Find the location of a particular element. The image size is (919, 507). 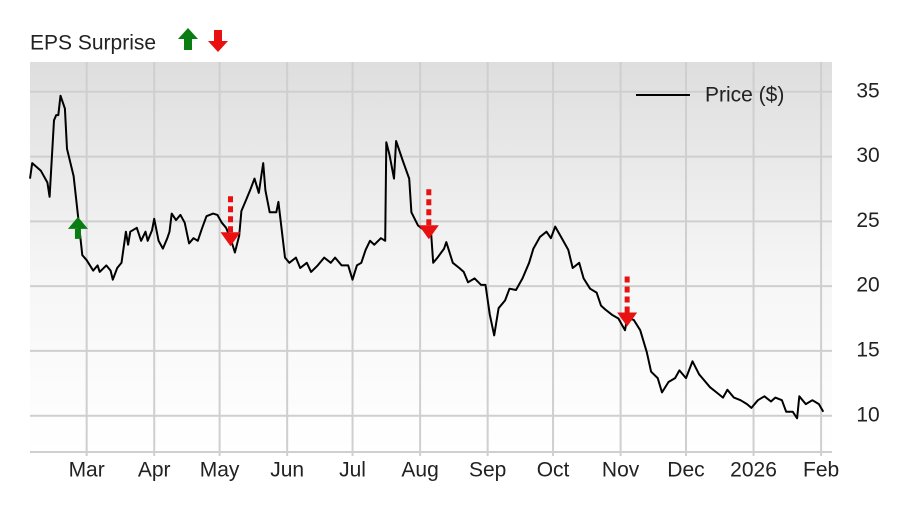

x-tick-label: May is located at coordinates (220, 470).